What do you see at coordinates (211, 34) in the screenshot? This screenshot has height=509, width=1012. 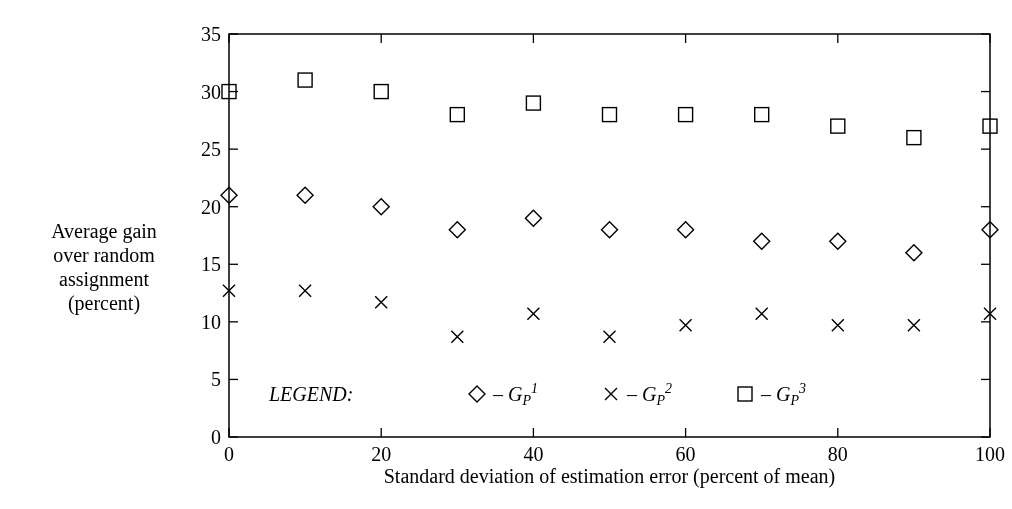 I see `y-tick-label: 35` at bounding box center [211, 34].